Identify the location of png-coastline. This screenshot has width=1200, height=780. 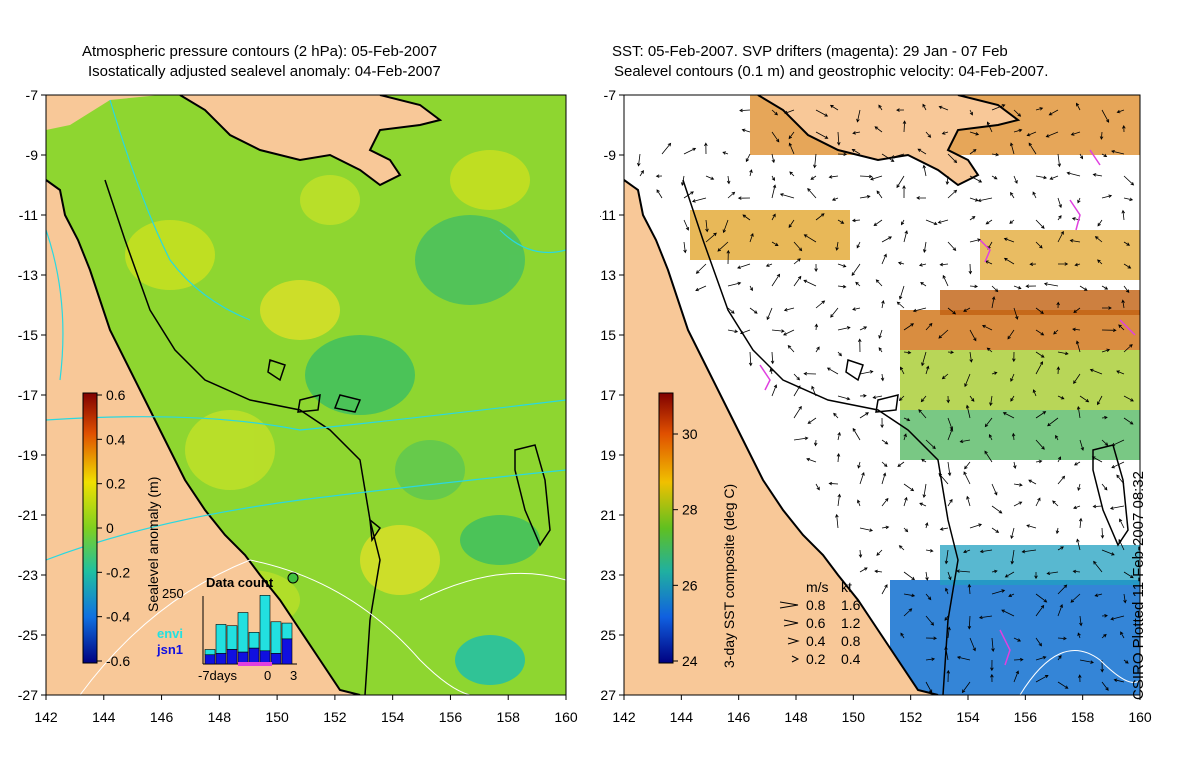
(311, 141).